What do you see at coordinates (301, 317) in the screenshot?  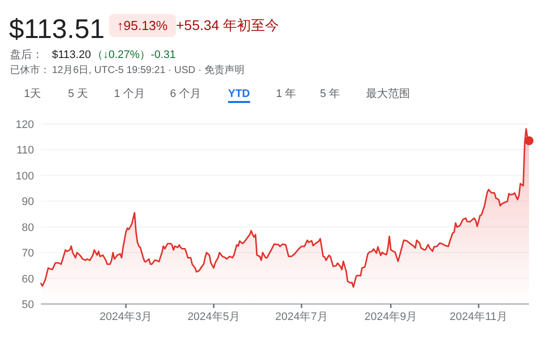 I see `x-tick-label: 2024年7月` at bounding box center [301, 317].